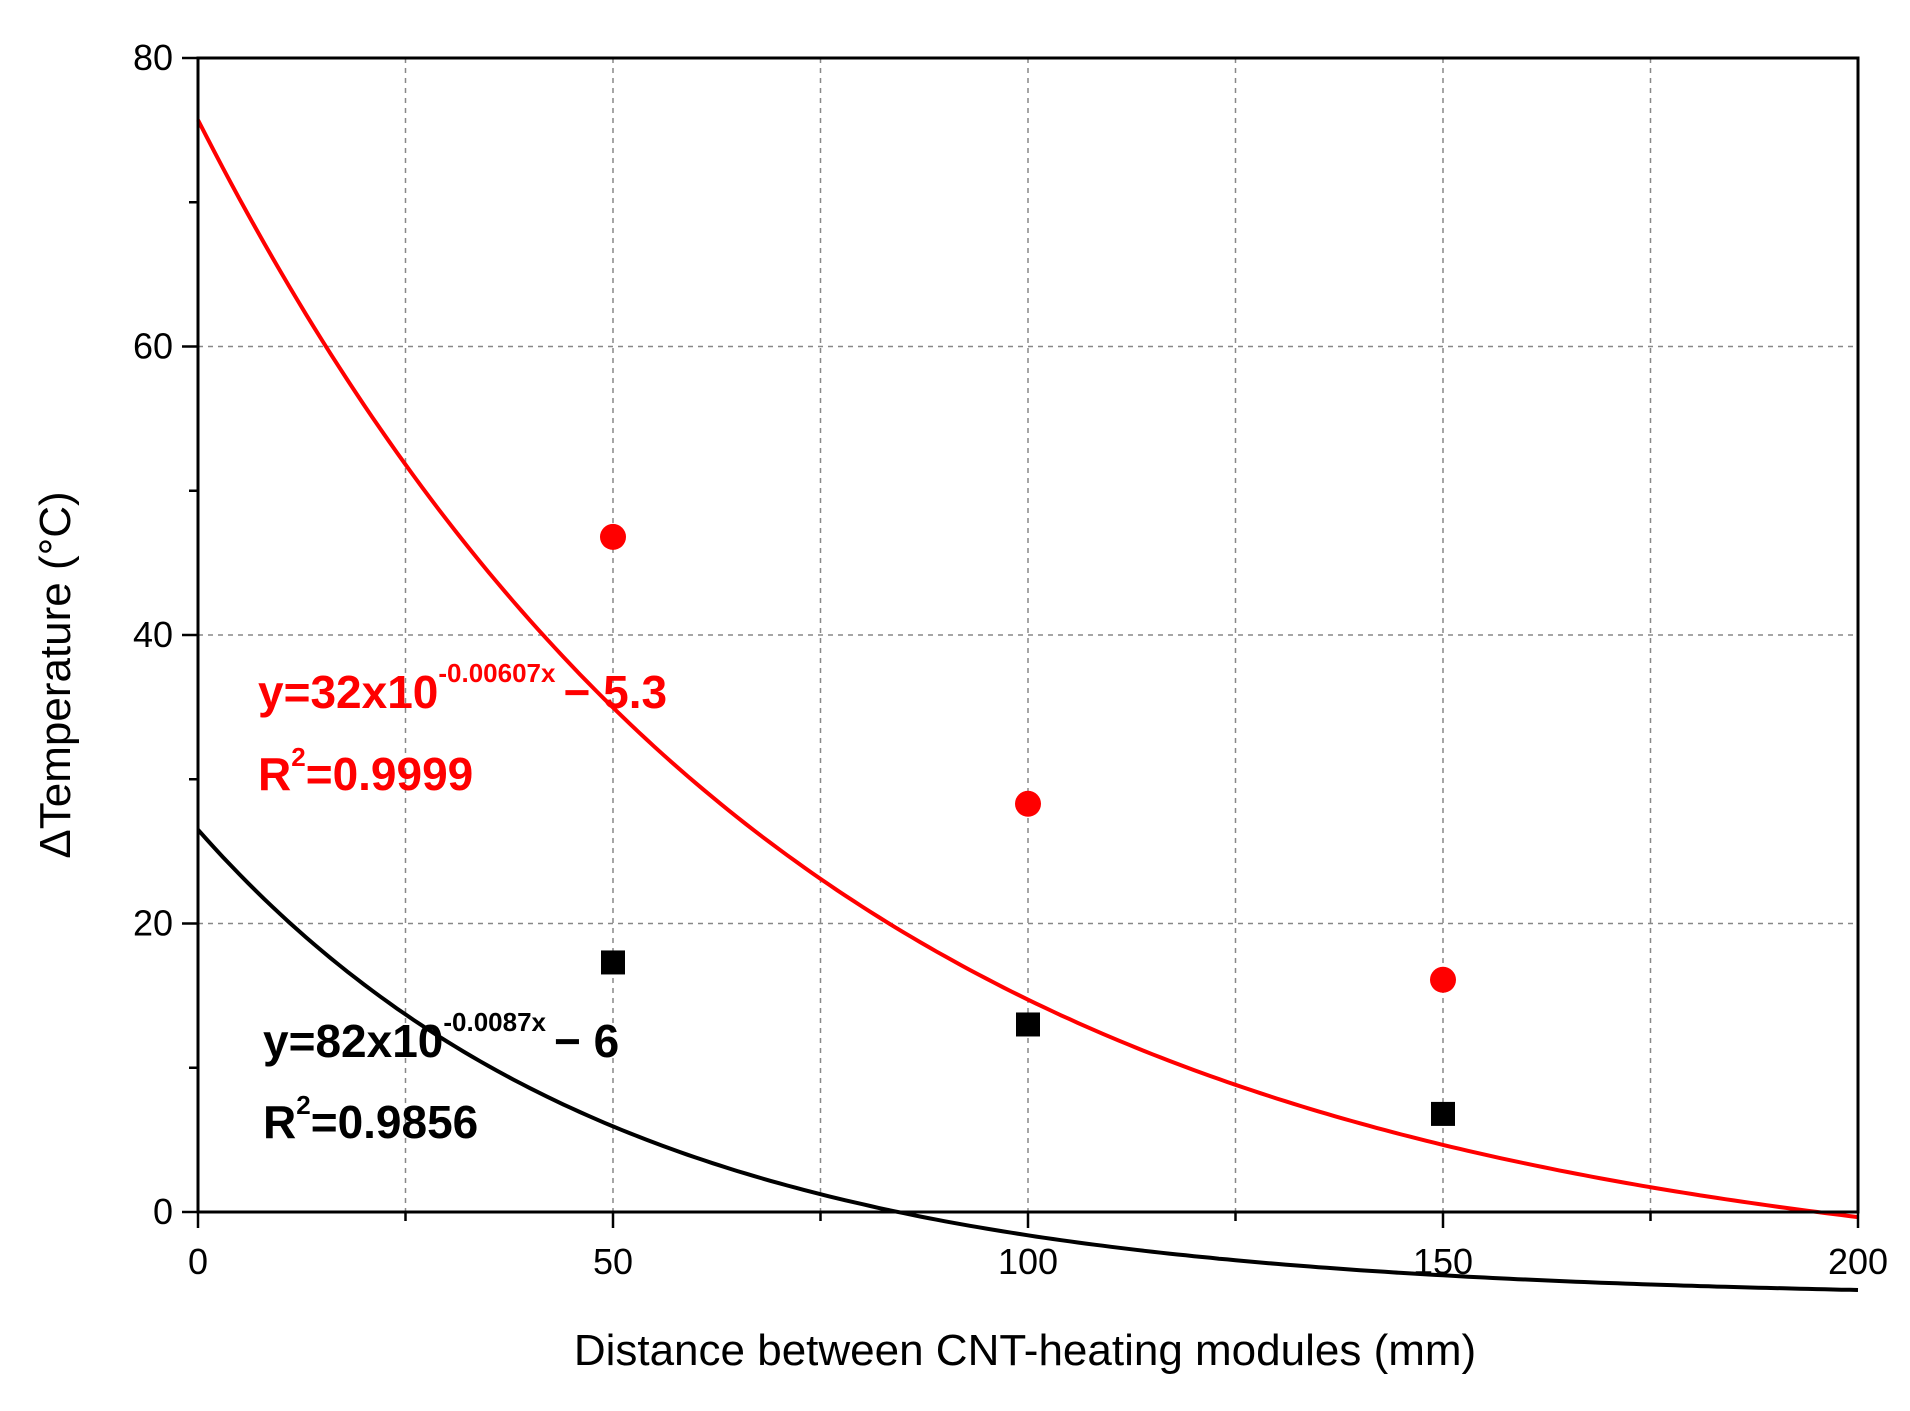  I want to click on y-tick-label: 20, so click(153, 923).